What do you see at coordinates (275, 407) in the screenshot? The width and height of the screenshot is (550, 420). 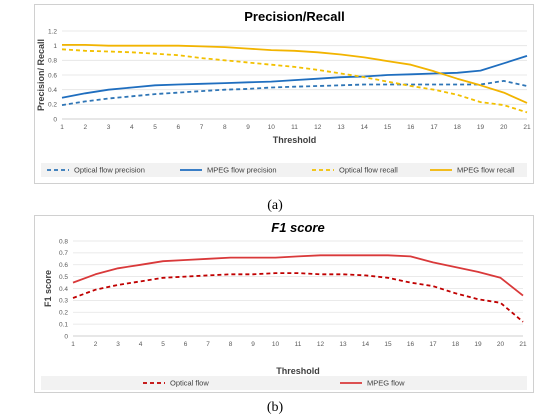 I see `caption-b: (b)` at bounding box center [275, 407].